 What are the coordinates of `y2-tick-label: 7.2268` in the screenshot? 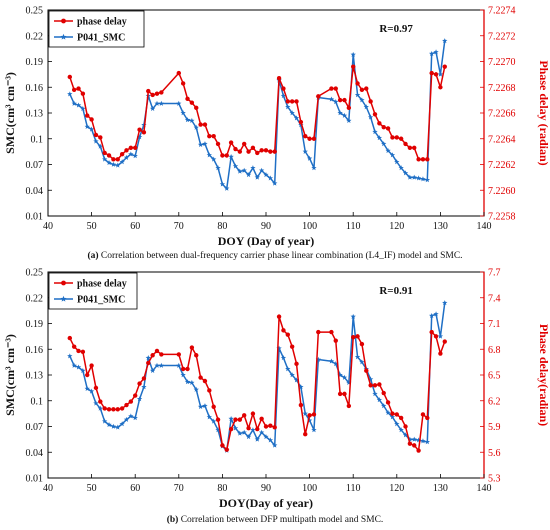 It's located at (502, 88).